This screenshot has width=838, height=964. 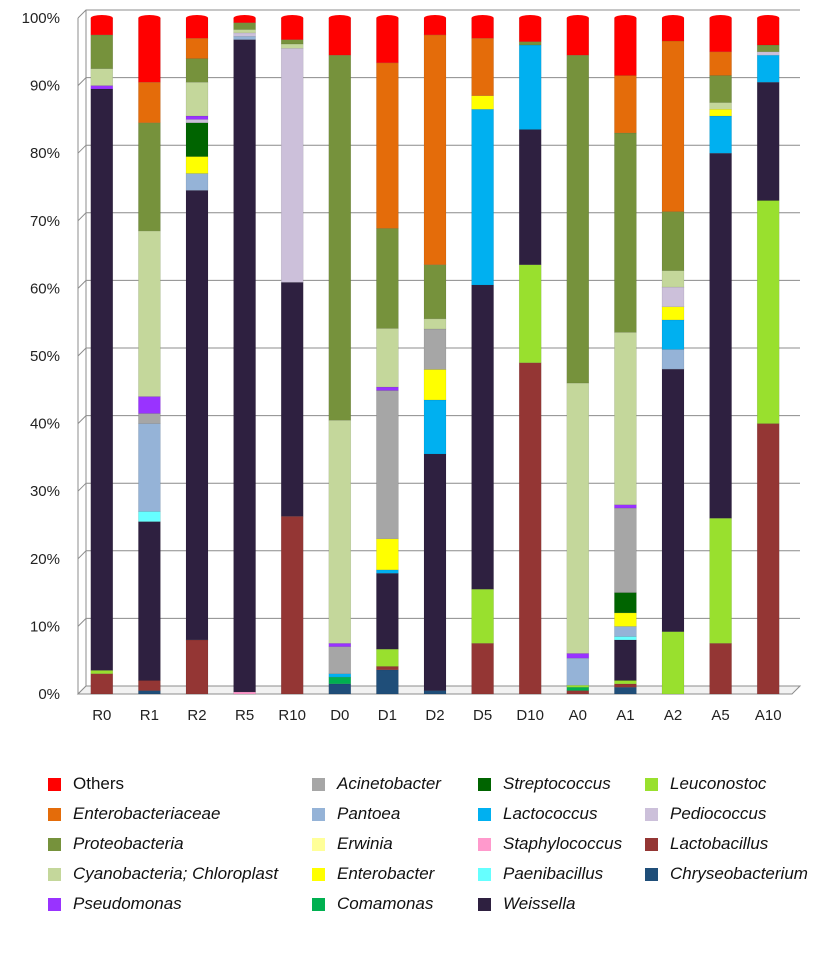 What do you see at coordinates (625, 638) in the screenshot?
I see `bar-segment-paenibacillus` at bounding box center [625, 638].